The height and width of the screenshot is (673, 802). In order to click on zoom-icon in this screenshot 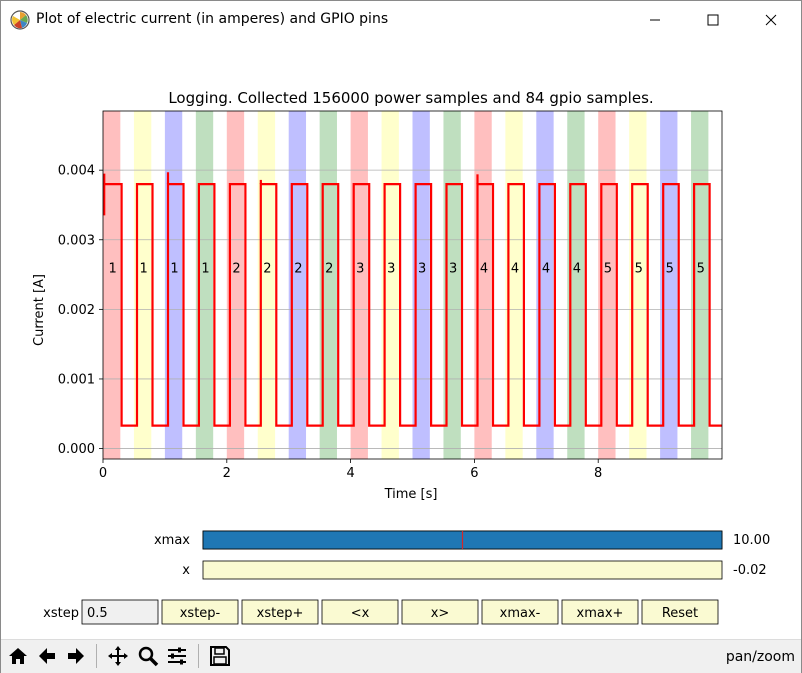, I will do `click(148, 656)`.